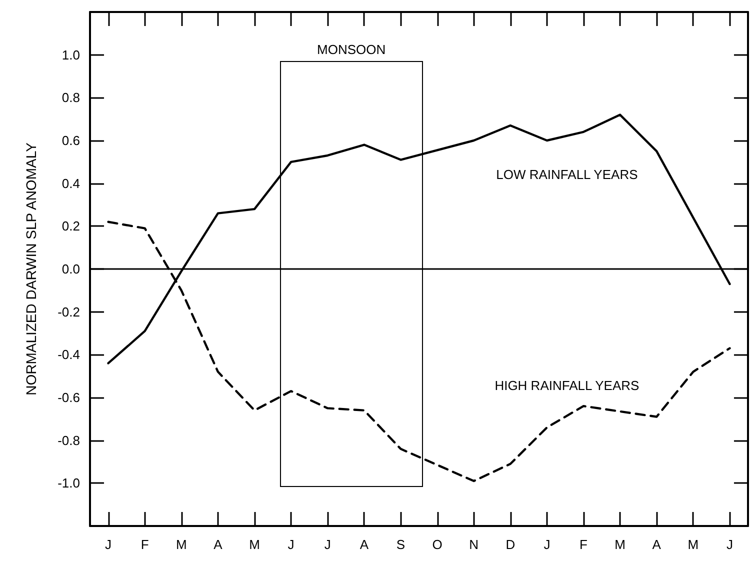  I want to click on series-label: HIGH RAINFALL YEARS, so click(567, 385).